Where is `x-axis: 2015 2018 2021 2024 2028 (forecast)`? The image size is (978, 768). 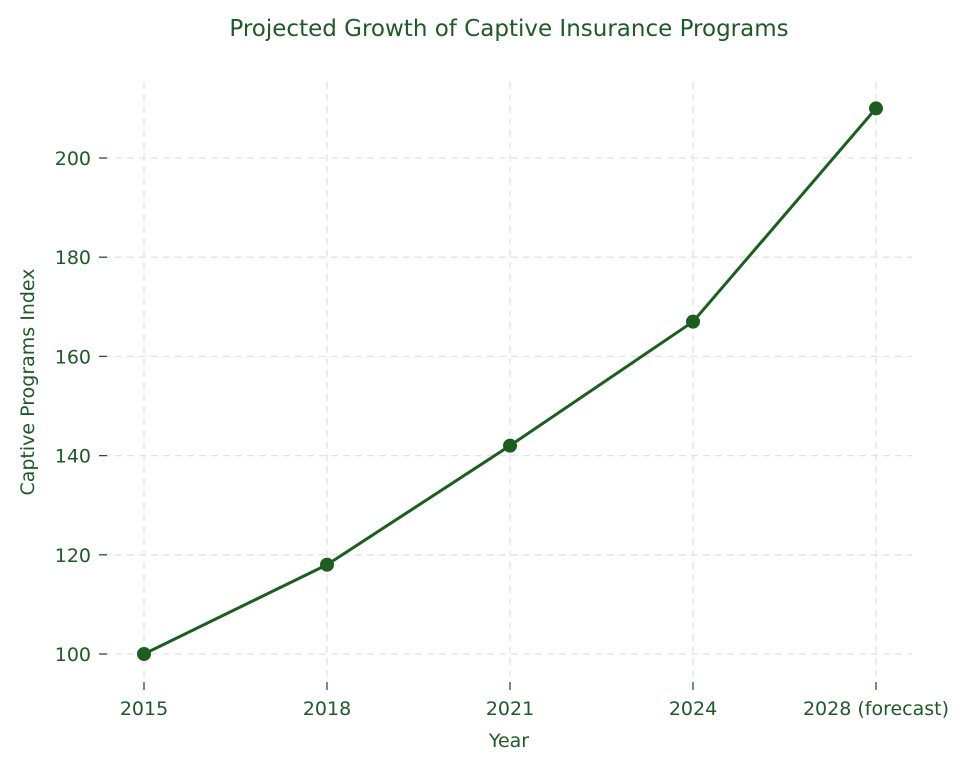
x-axis: 2015 2018 2021 2024 2028 (forecast) is located at coordinates (534, 701).